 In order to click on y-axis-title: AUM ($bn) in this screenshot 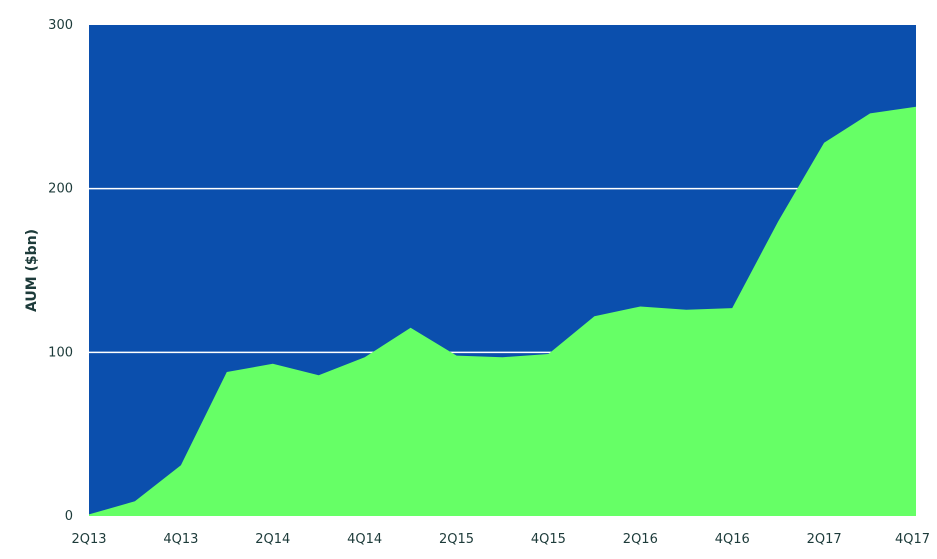, I will do `click(32, 270)`.